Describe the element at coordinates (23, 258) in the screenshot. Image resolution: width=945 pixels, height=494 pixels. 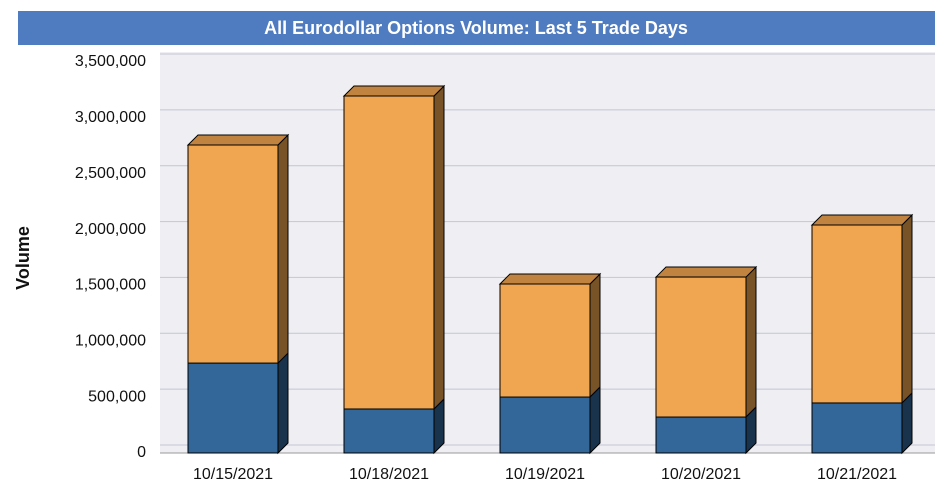
I see `y-axis-label: Volume` at that location.